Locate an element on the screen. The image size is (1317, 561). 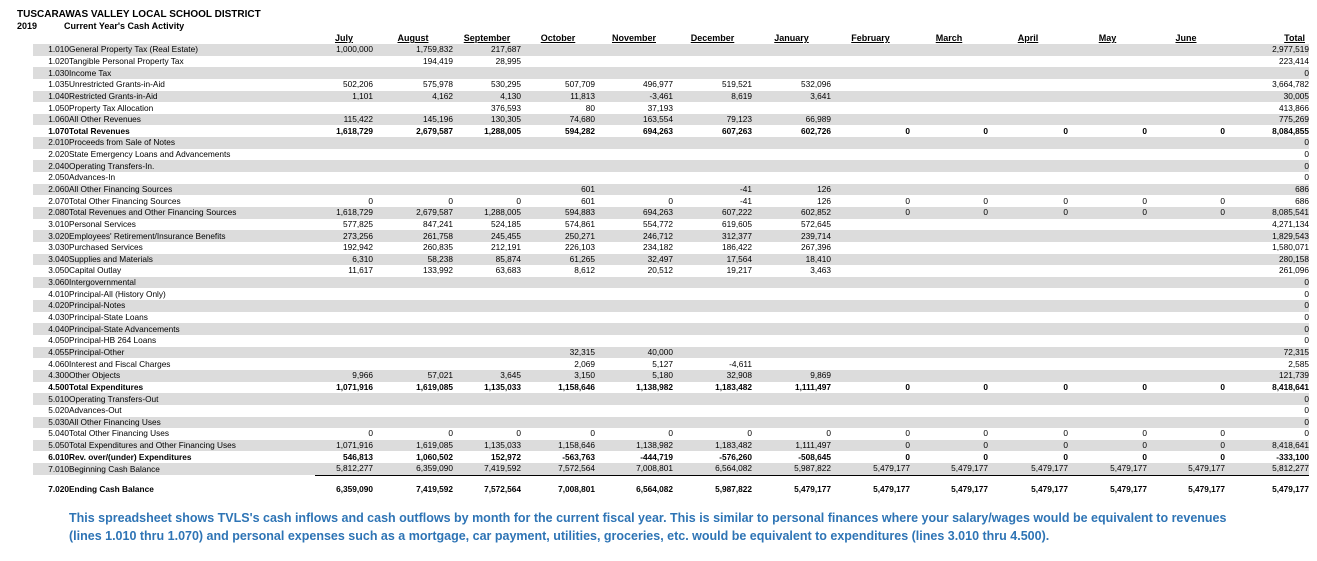
cell-october: 32,315 is located at coordinates (558, 352).